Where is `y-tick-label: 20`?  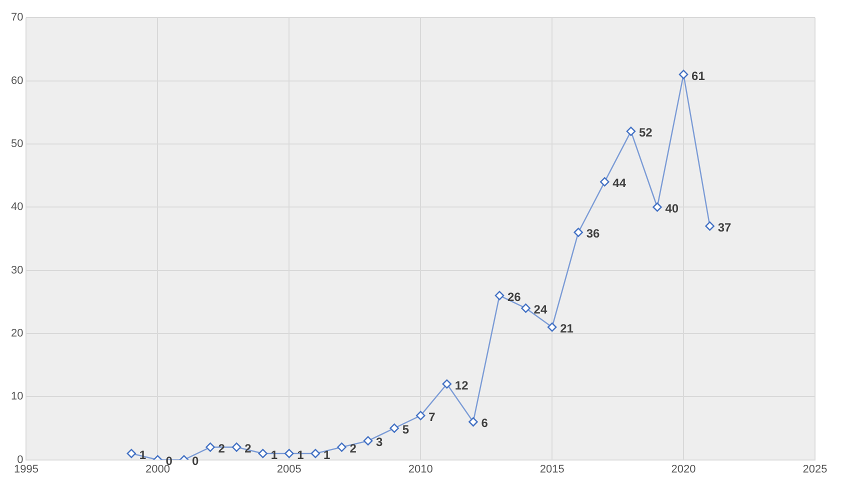
y-tick-label: 20 is located at coordinates (17, 333).